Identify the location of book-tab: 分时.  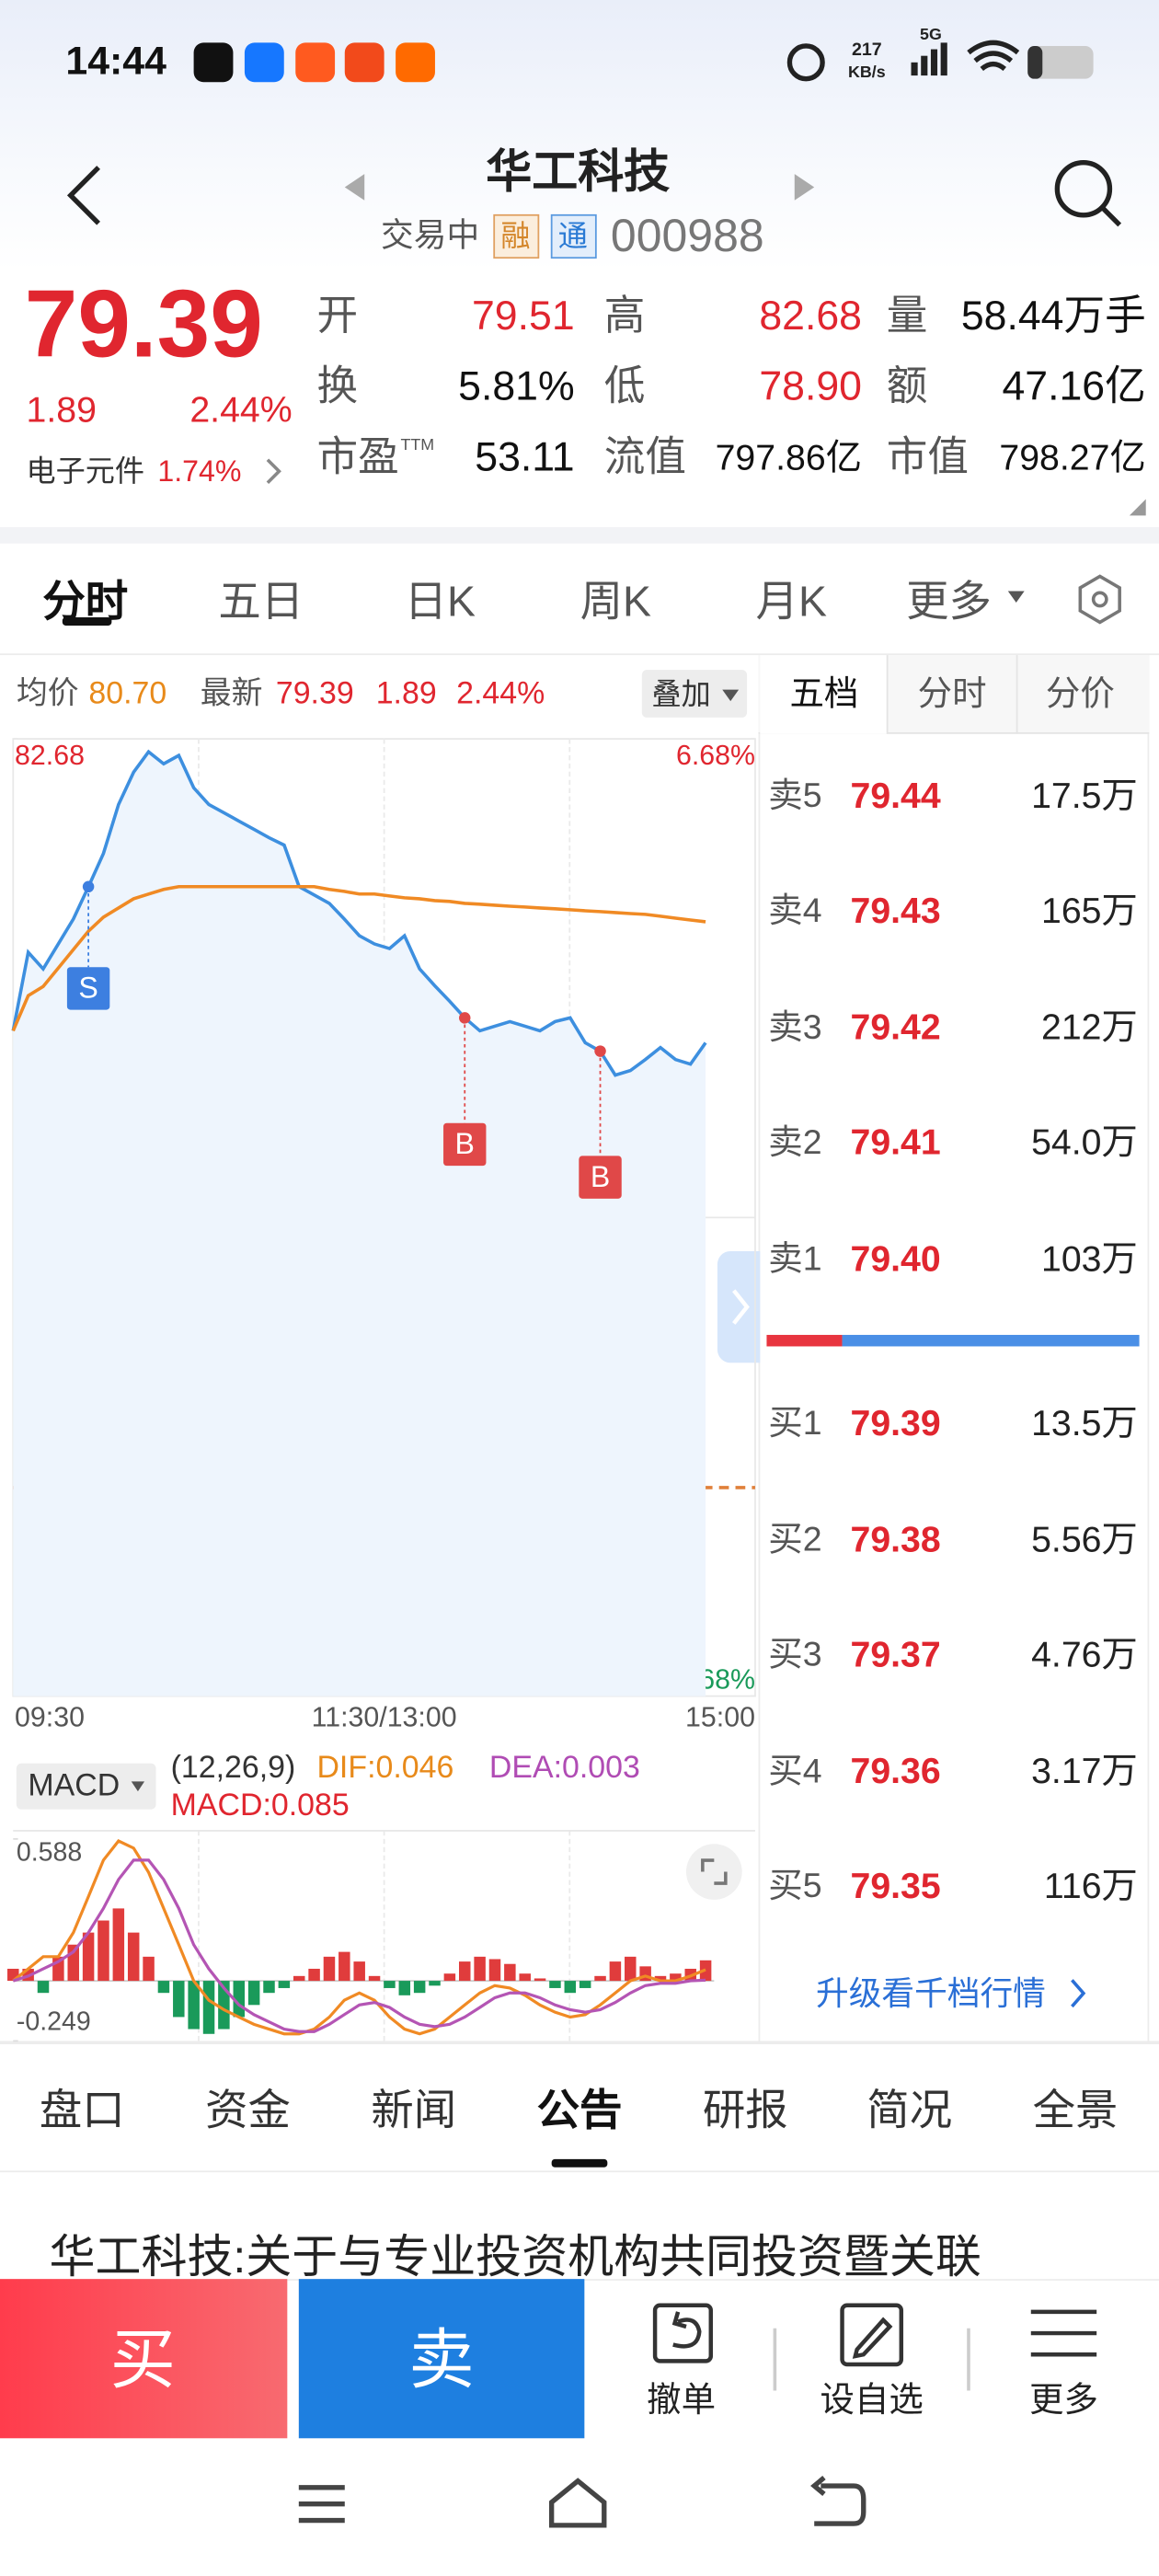
(952, 694).